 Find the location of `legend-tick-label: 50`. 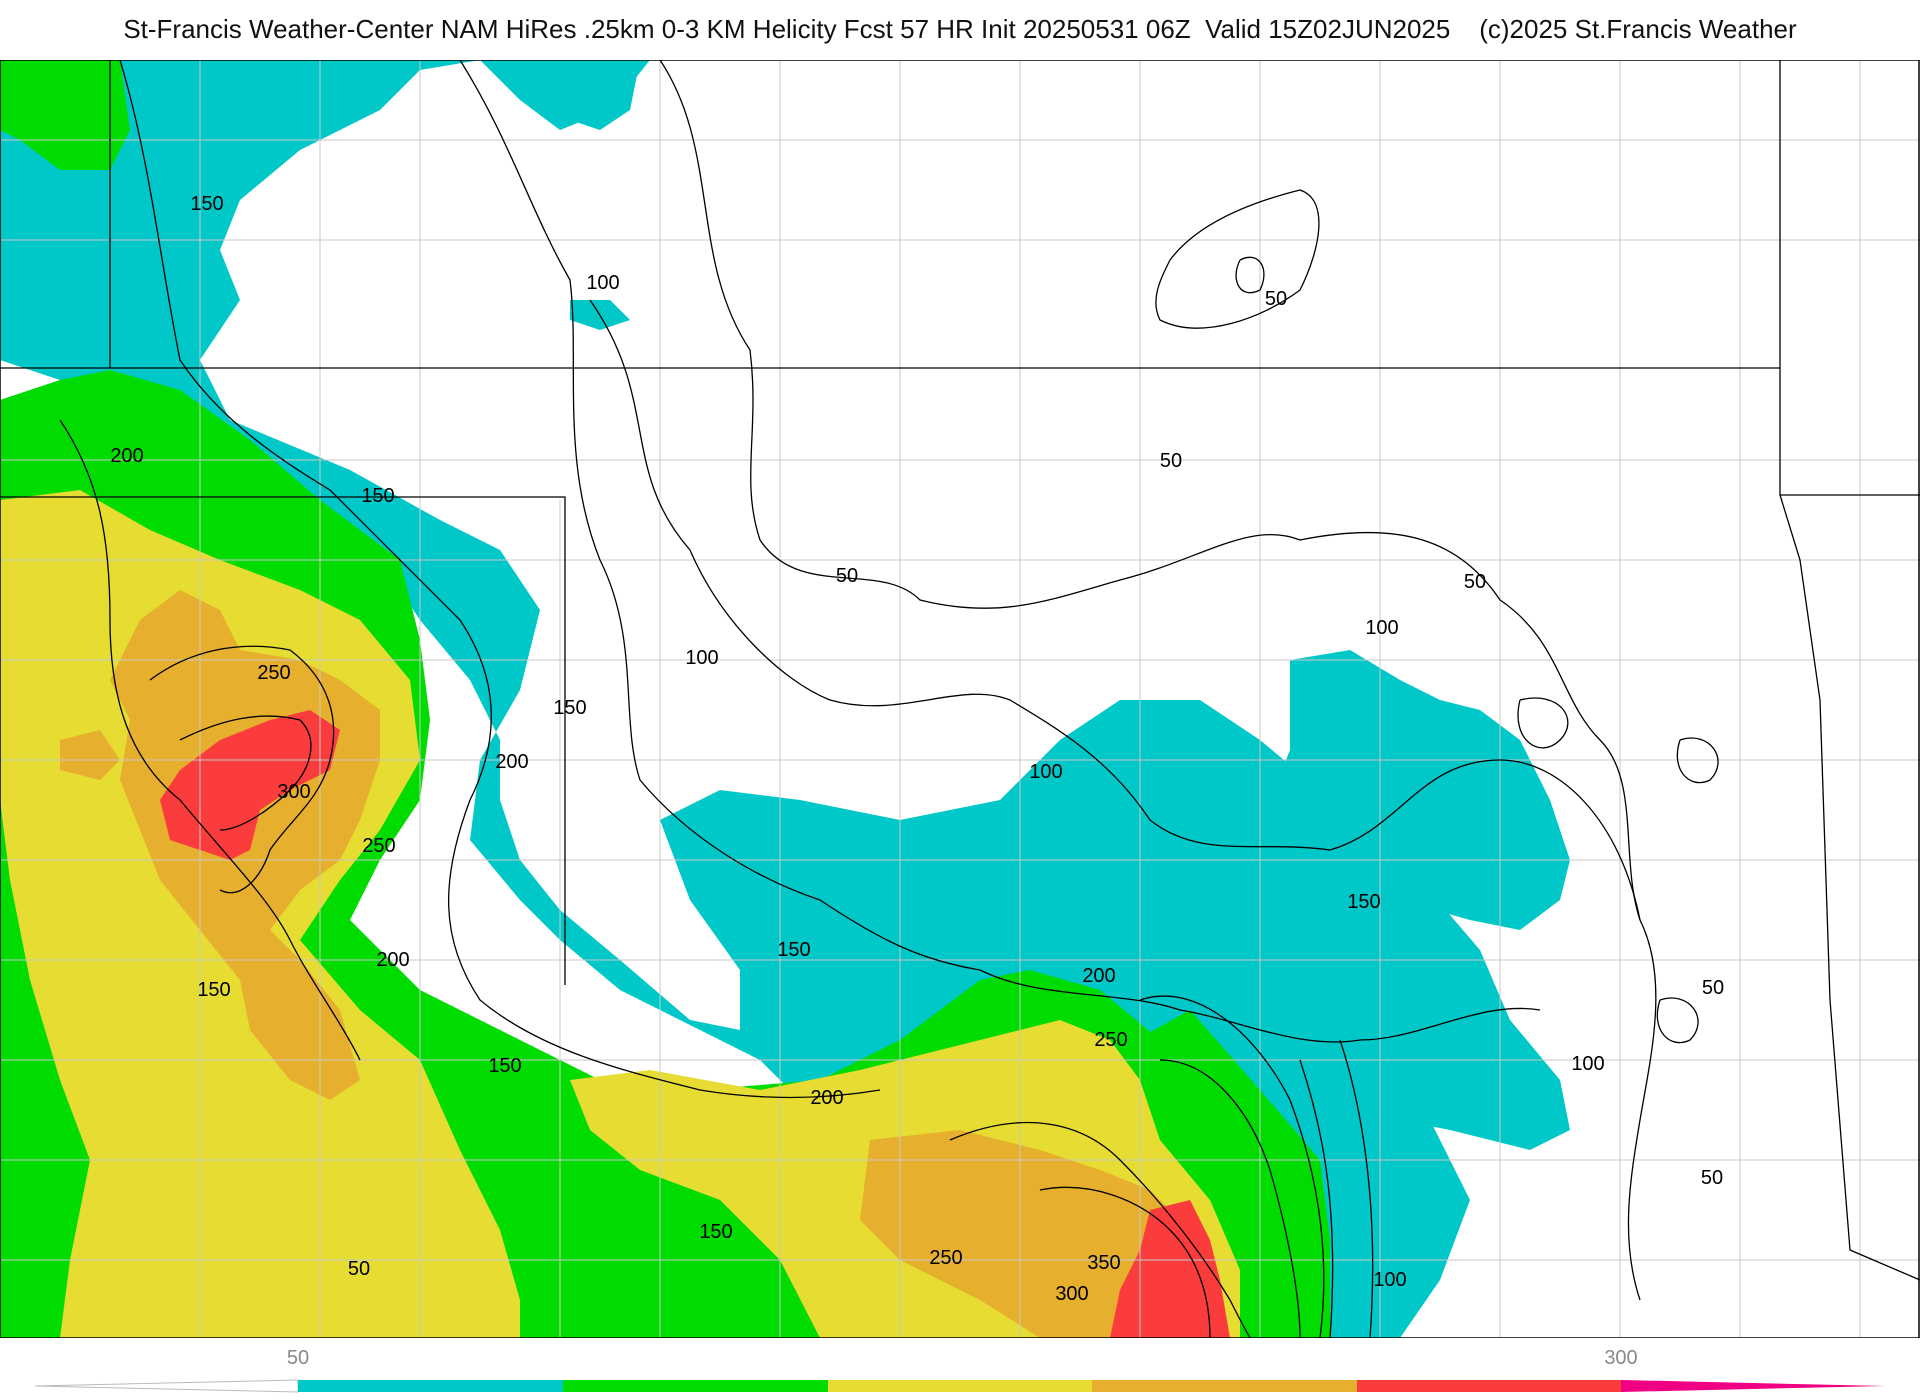

legend-tick-label: 50 is located at coordinates (298, 1358).